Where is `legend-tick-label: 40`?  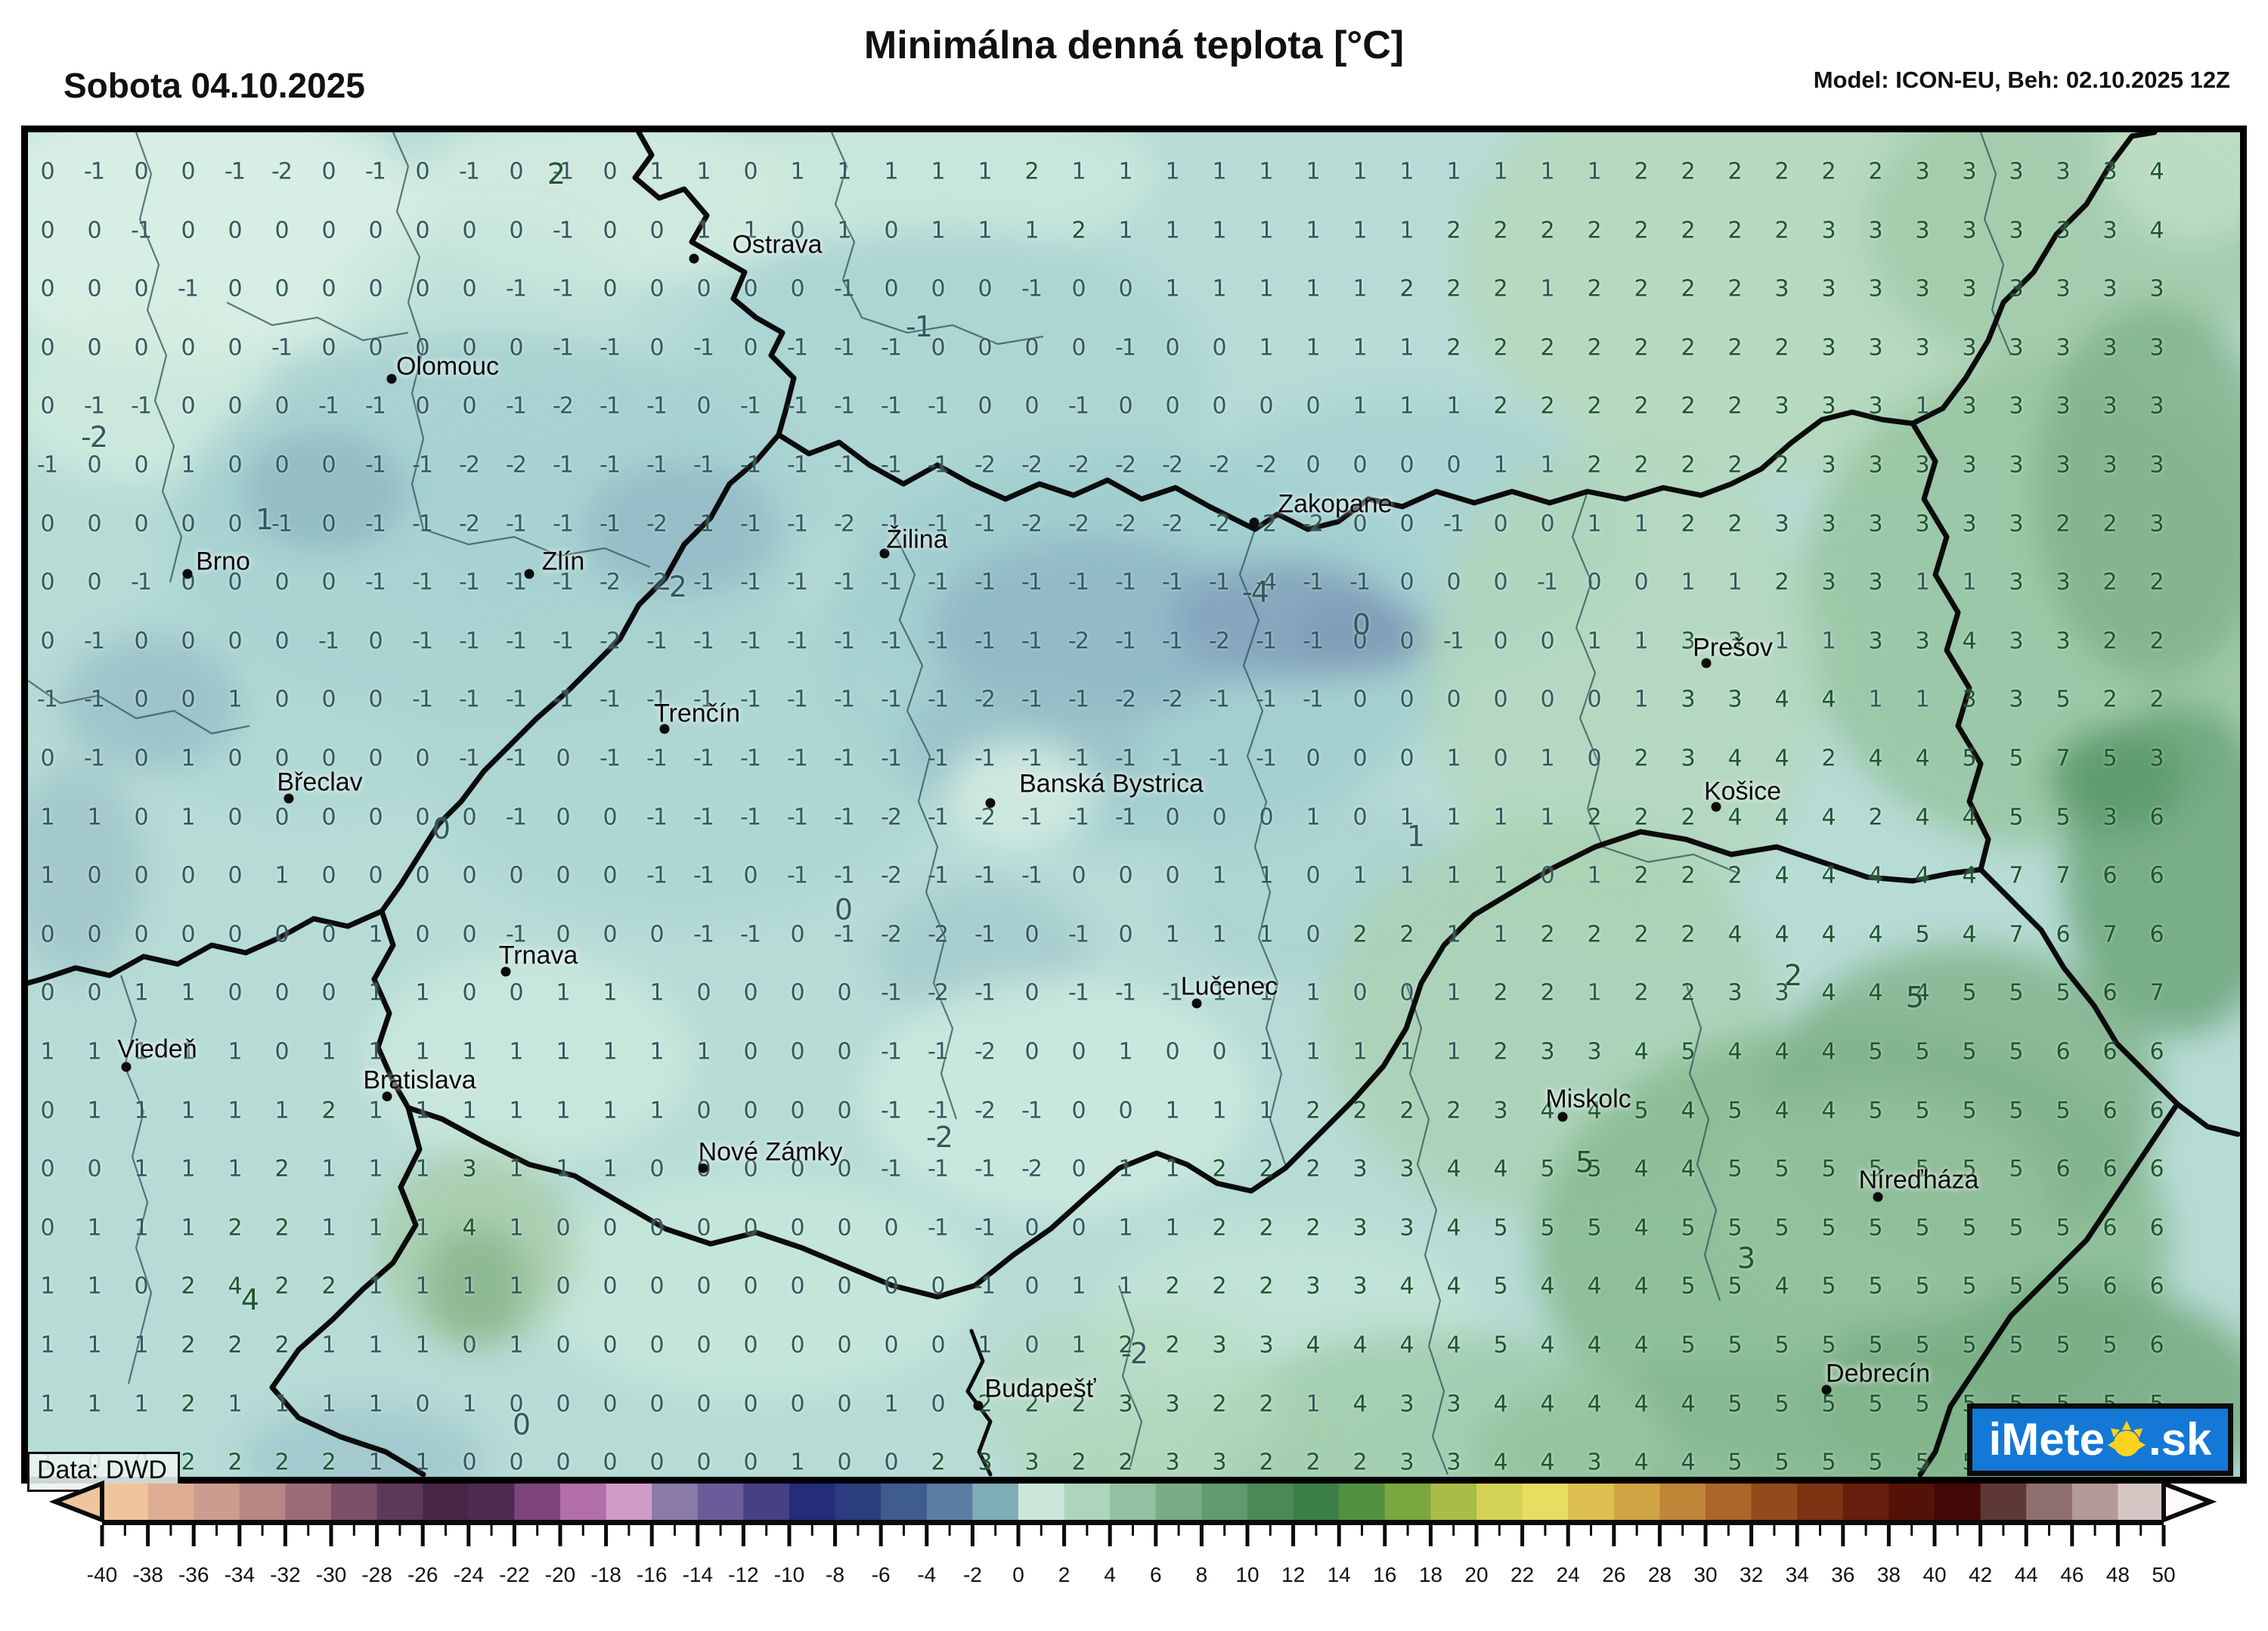 legend-tick-label: 40 is located at coordinates (1935, 1574).